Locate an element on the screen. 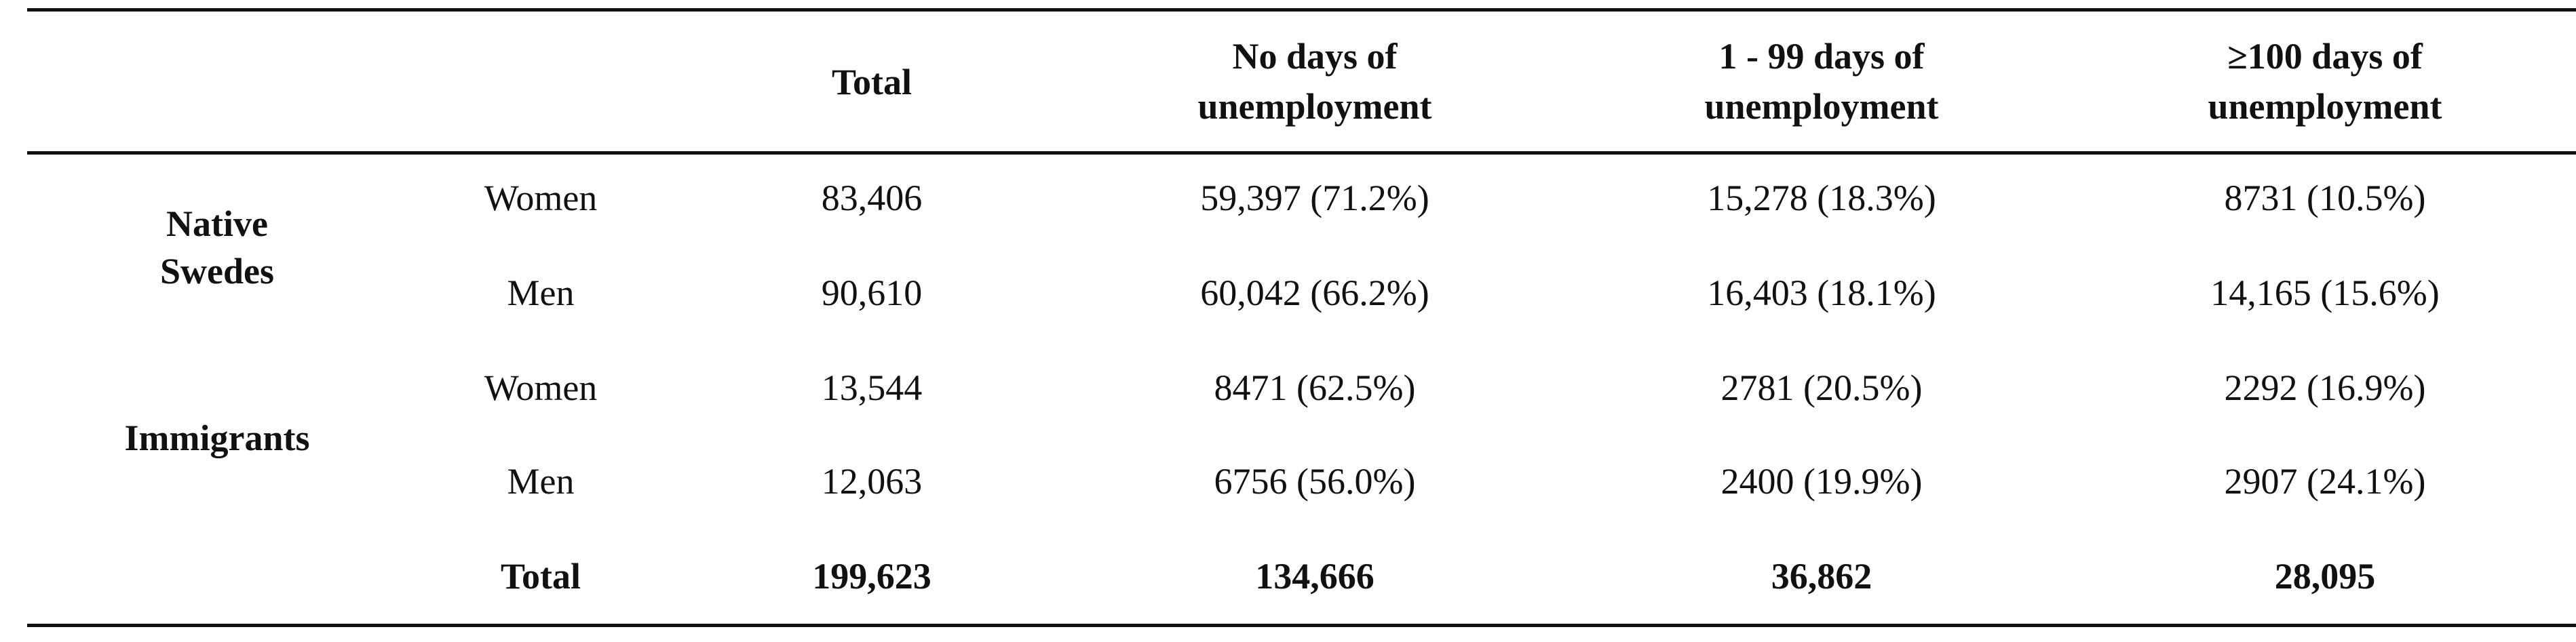 The height and width of the screenshot is (642, 2576). table-row-4-total: 12,063 is located at coordinates (872, 482).